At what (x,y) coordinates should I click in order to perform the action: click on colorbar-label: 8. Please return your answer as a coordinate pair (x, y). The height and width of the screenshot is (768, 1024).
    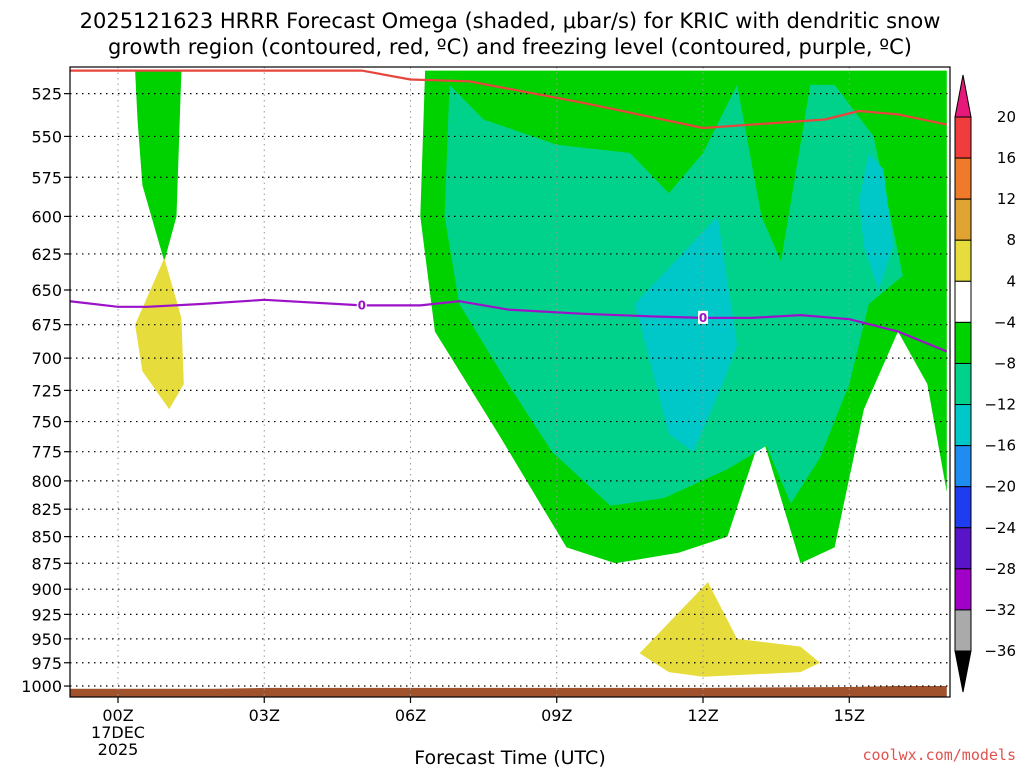
    Looking at the image, I should click on (1011, 240).